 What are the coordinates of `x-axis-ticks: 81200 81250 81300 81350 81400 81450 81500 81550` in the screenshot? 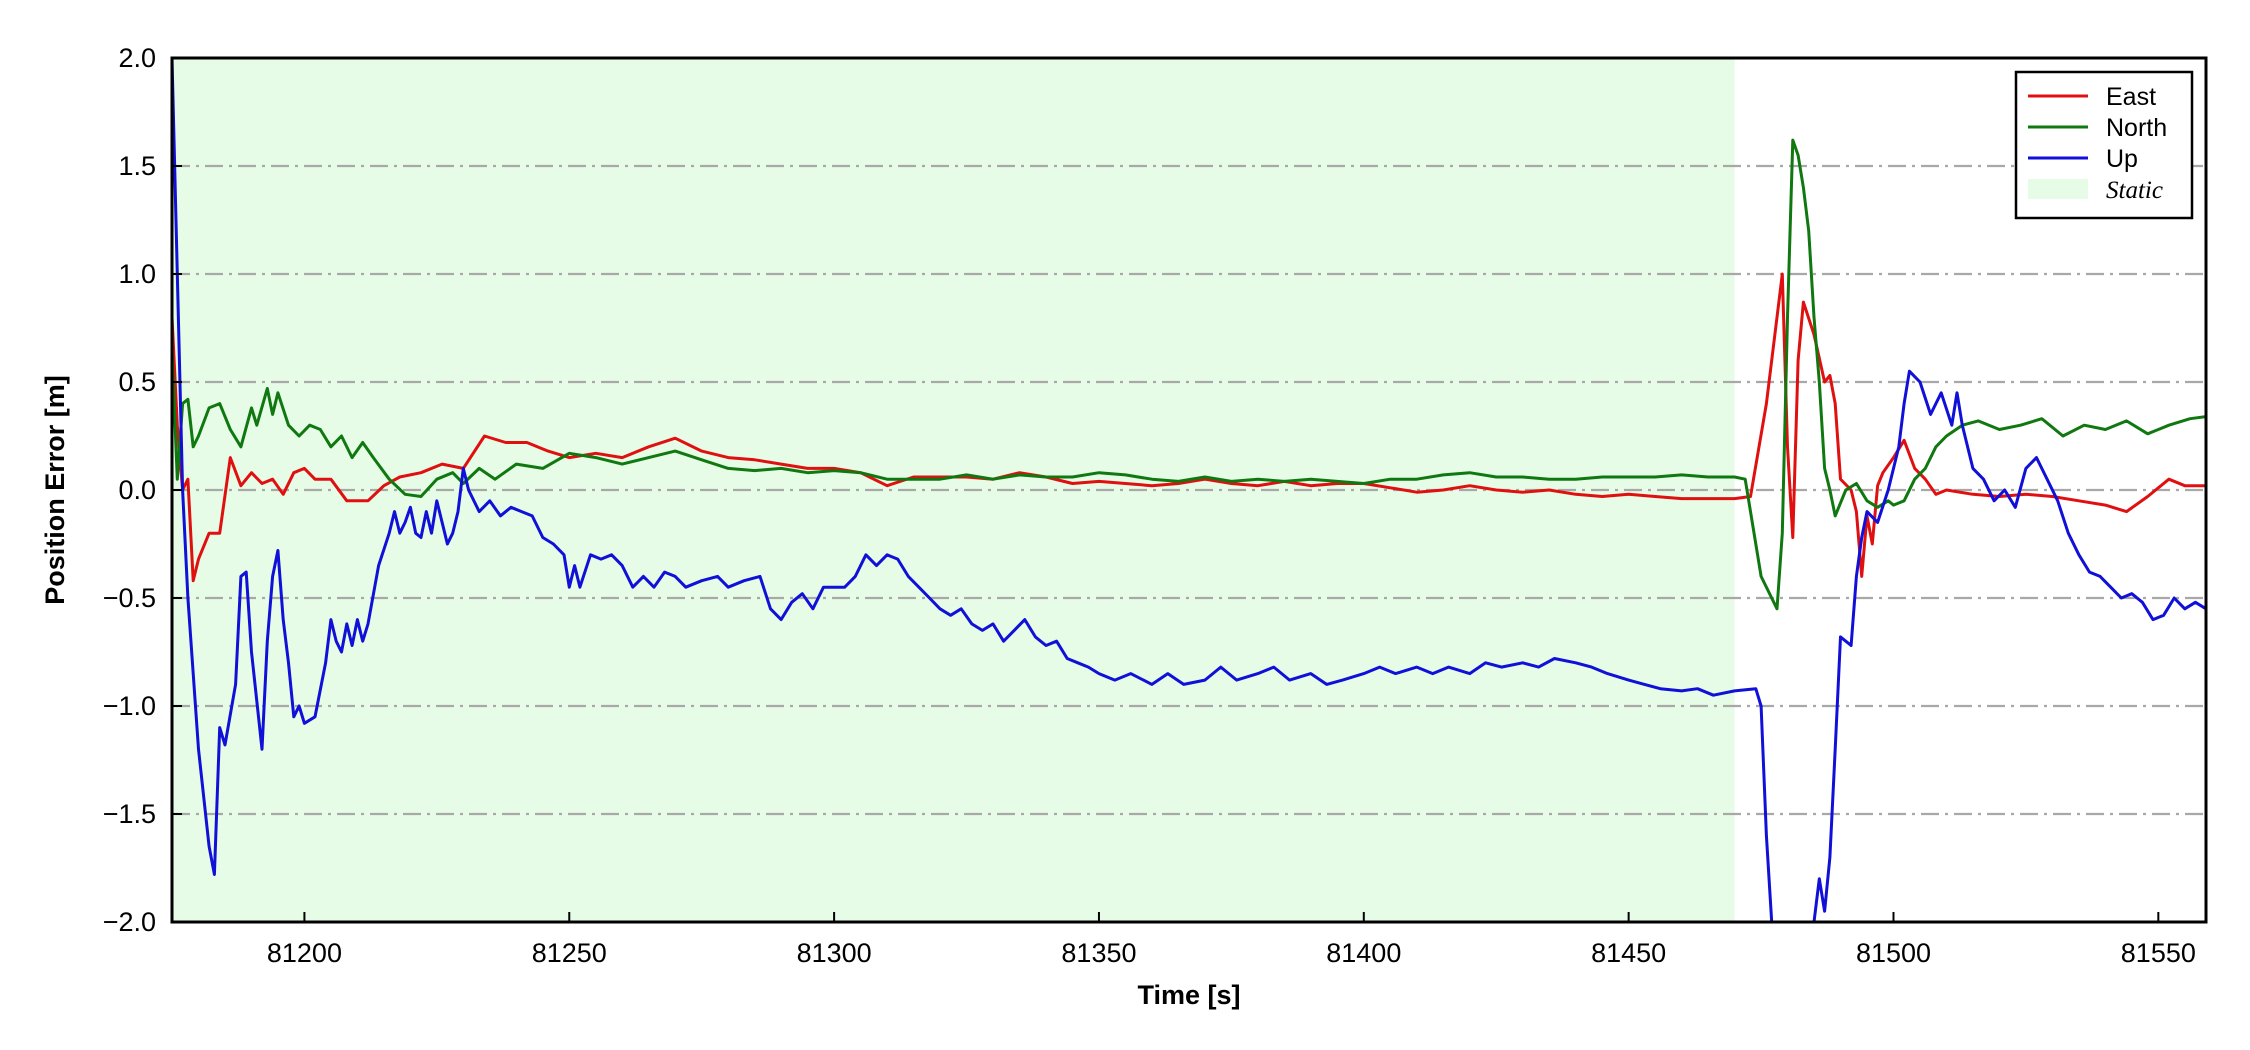 It's located at (1231, 940).